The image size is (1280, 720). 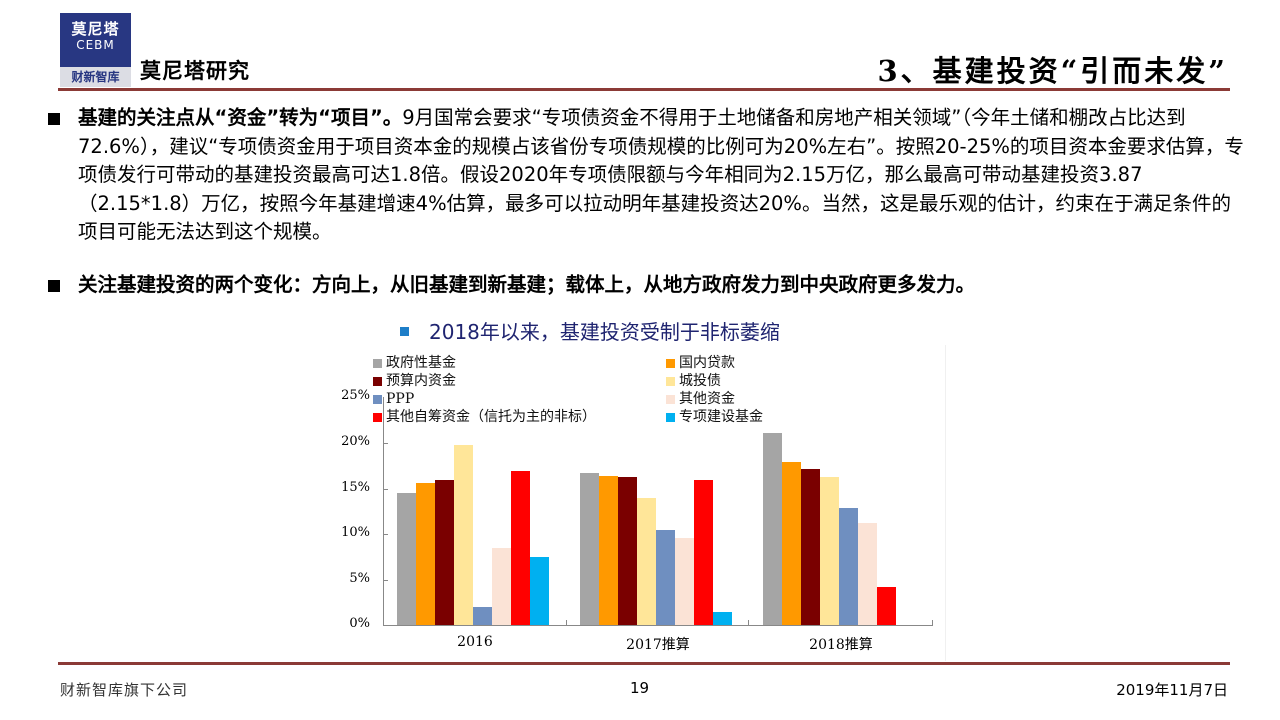 I want to click on logo-line1: 莫尼塔, so click(x=95, y=29).